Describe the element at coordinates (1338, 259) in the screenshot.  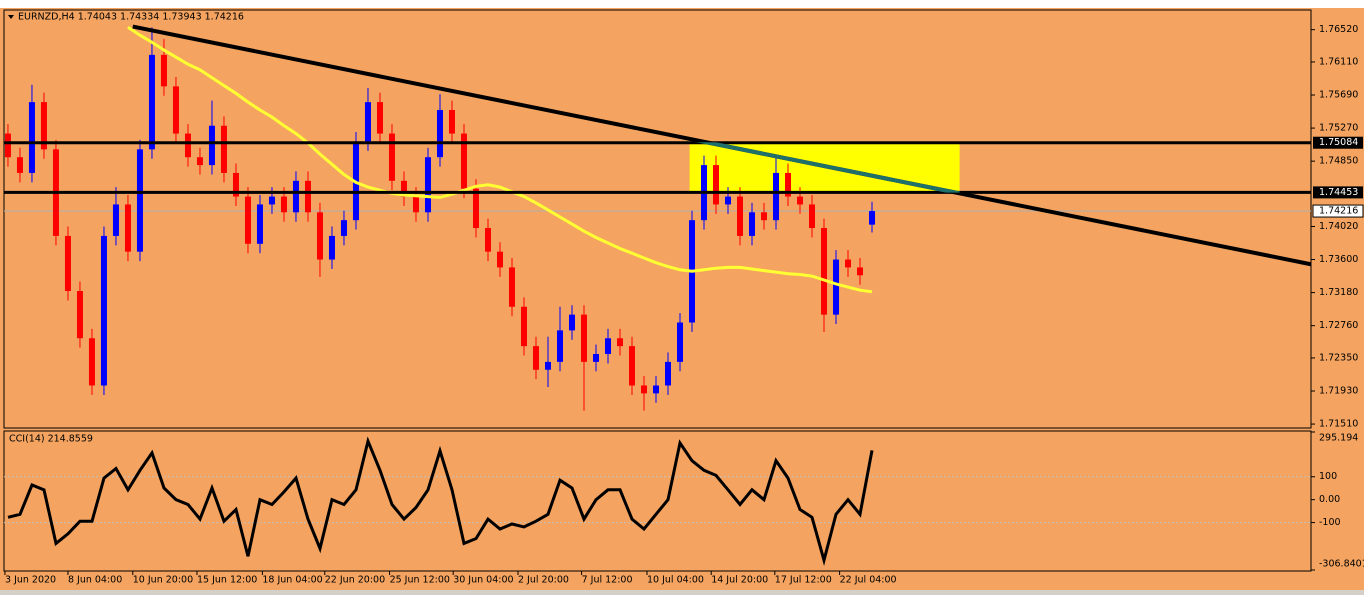
I see `y-tick-label: 1.73600` at that location.